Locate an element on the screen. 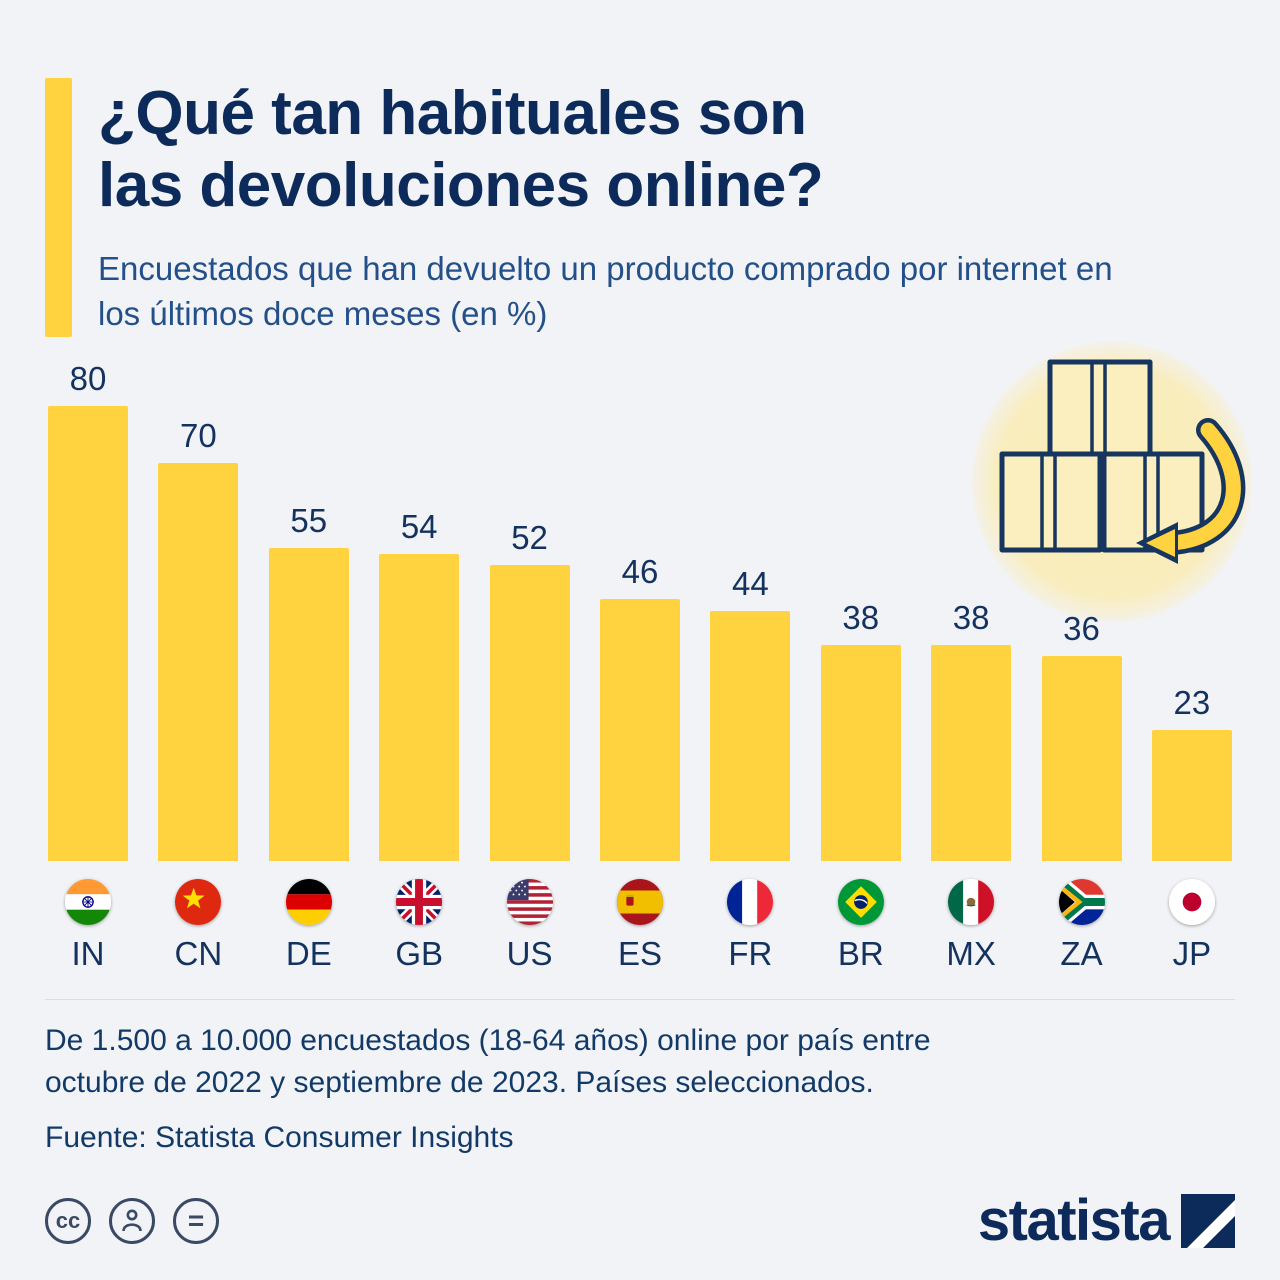  country-code-label: IN is located at coordinates (88, 953).